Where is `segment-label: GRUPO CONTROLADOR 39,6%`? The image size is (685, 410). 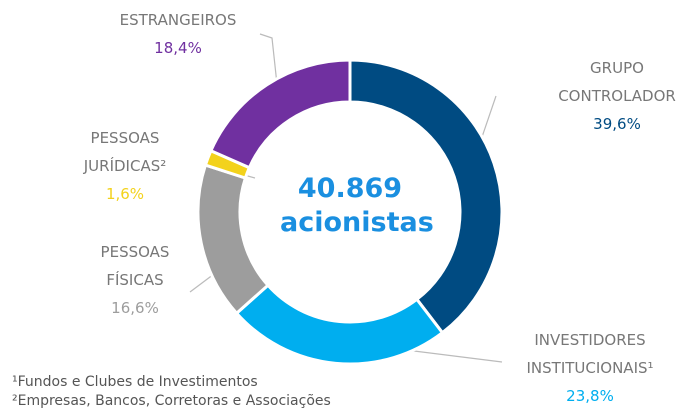 segment-label: GRUPO CONTROLADOR 39,6% is located at coordinates (617, 96).